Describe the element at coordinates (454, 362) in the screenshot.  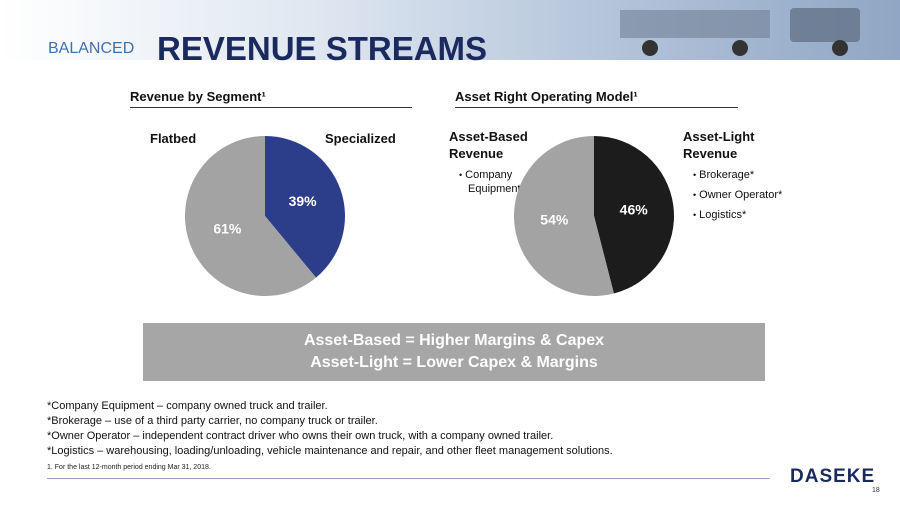
I see `banner-line: Asset-Light = Lower Capex & Margins` at that location.